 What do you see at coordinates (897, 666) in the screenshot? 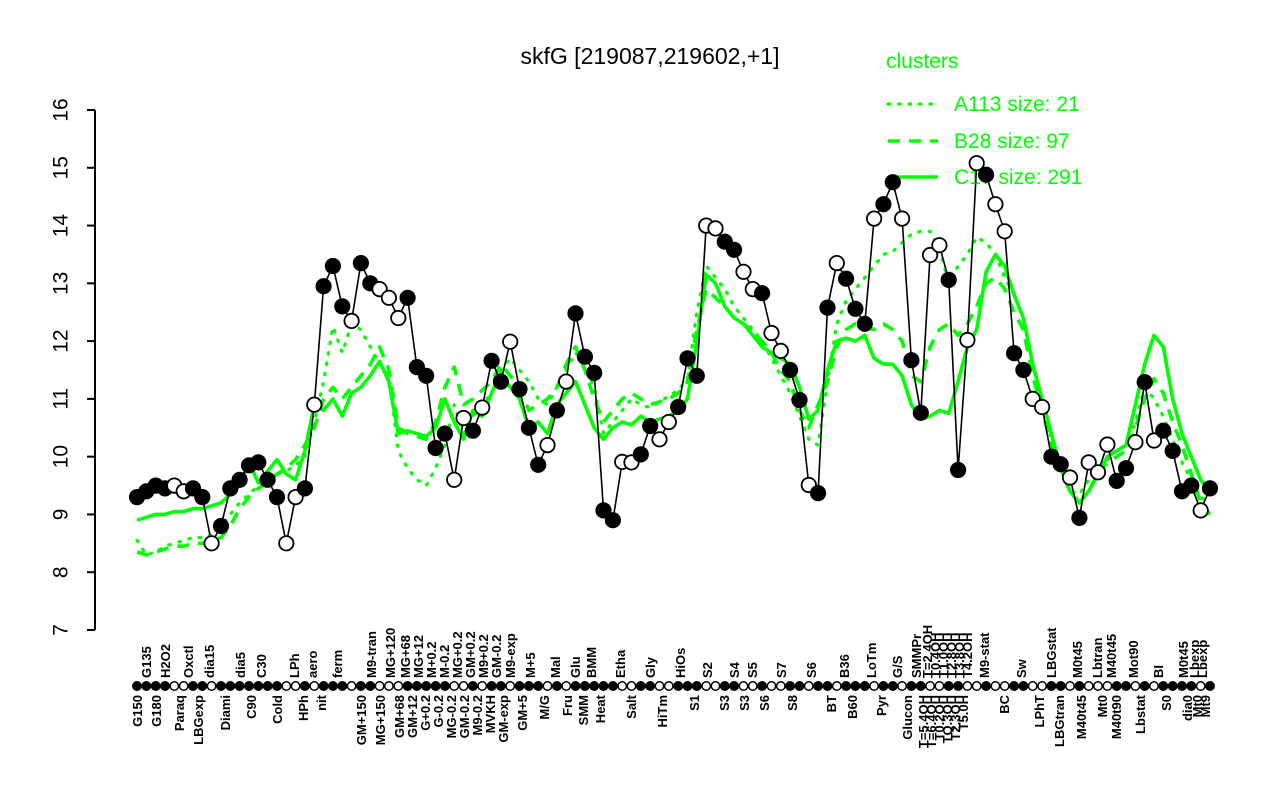
I see `condition-label-G/S: G/S` at bounding box center [897, 666].